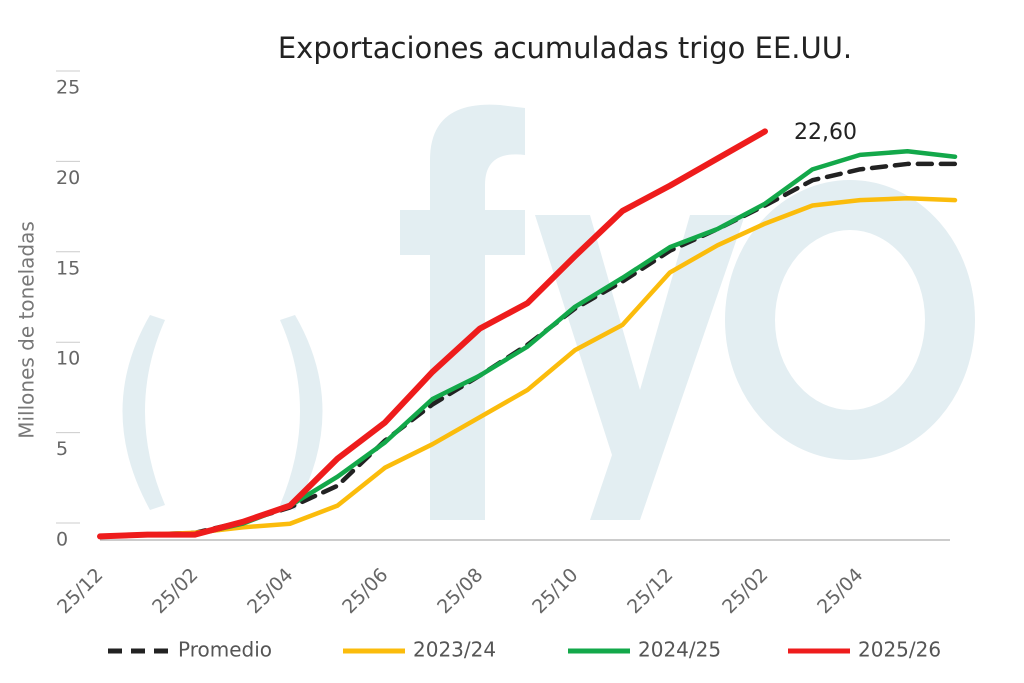 The width and height of the screenshot is (1024, 683). I want to click on chart-title: Exportaciones acumuladas trigo EE.UU., so click(565, 48).